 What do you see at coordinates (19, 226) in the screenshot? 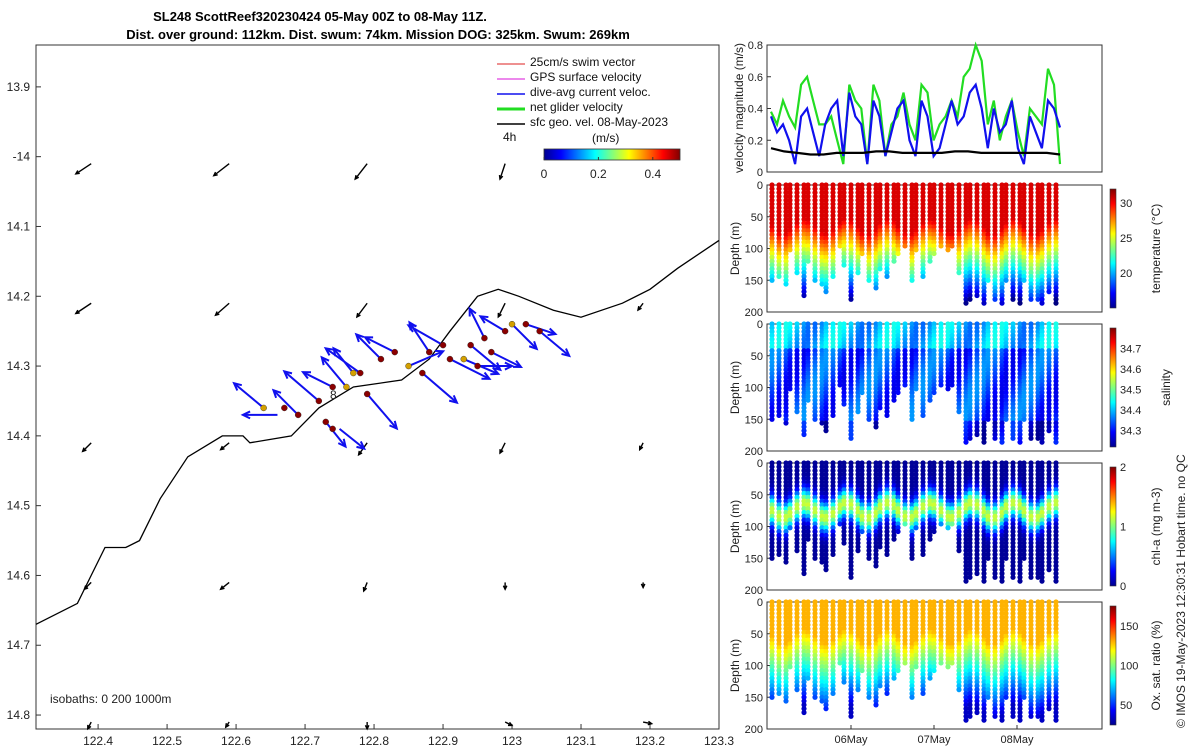
I see `map-y-ticklabel: 14.1` at bounding box center [19, 226].